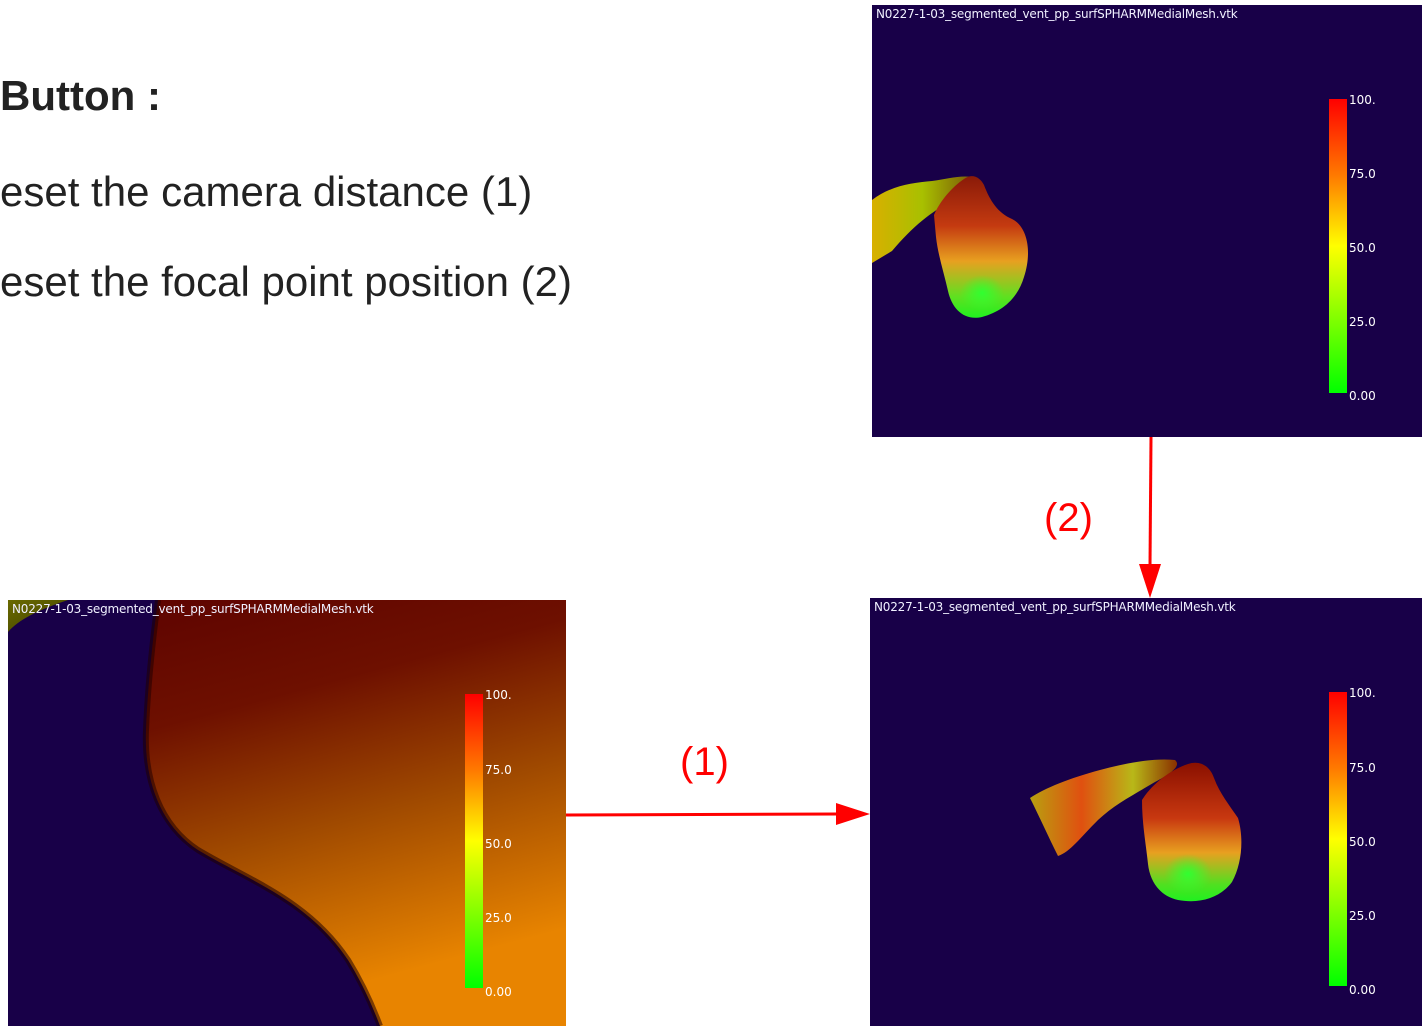 This screenshot has width=1422, height=1026. Describe the element at coordinates (950, 247) in the screenshot. I see `mesh-render-top-right` at that location.